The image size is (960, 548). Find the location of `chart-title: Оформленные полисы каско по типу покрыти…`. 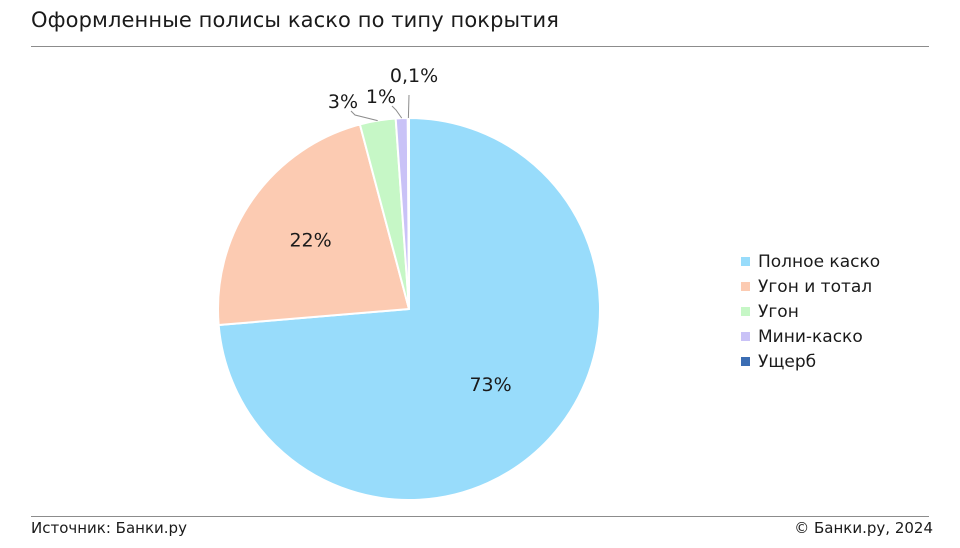

chart-title: Оформленные полисы каско по типу покрыти… is located at coordinates (295, 20).